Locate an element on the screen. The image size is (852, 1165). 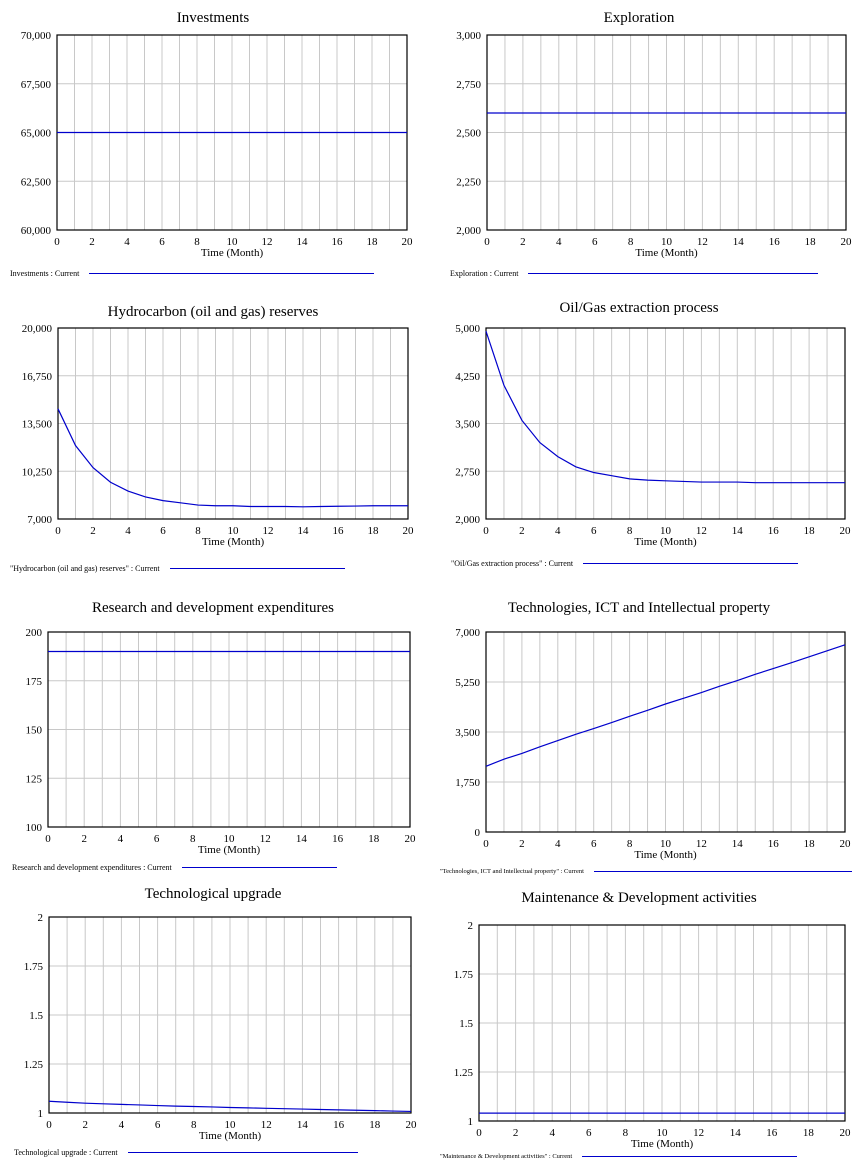
y-tick-label: 10,250 is located at coordinates (37, 472).